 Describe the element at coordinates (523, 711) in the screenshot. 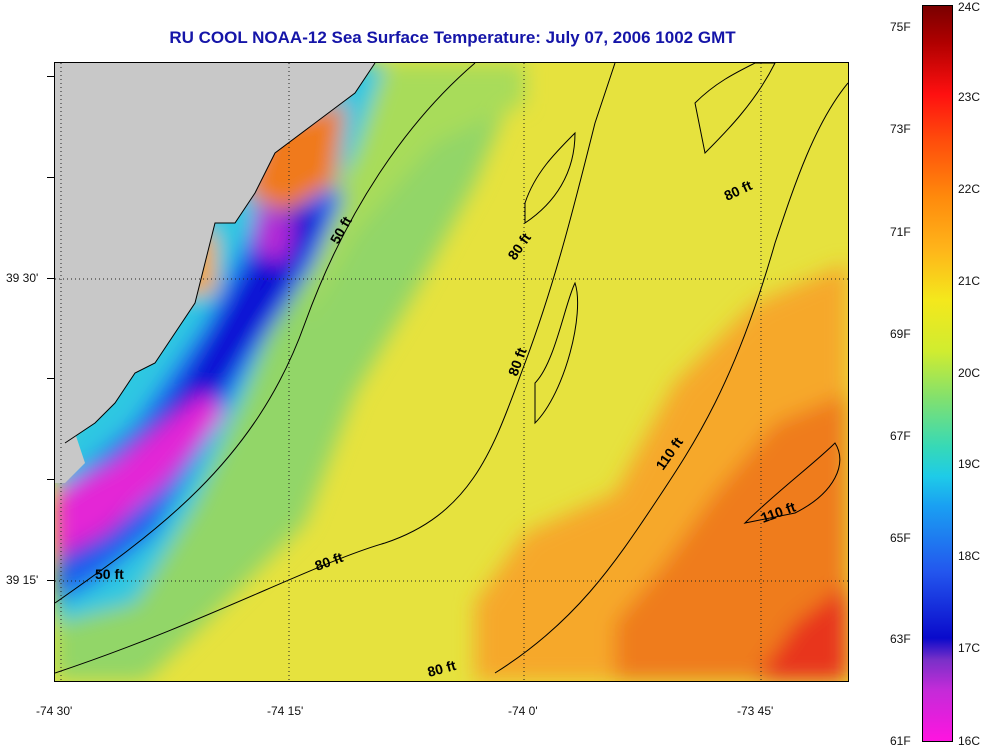

I see `longitude-label: -74 0'` at that location.